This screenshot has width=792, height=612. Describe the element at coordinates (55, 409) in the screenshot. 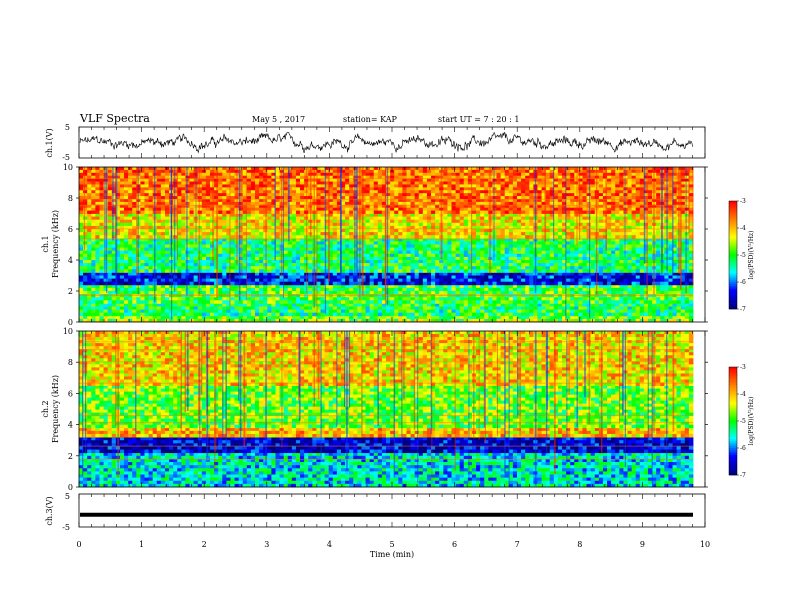

I see `ch2-spec-ylabel-line2: Frequency (kHz)` at that location.